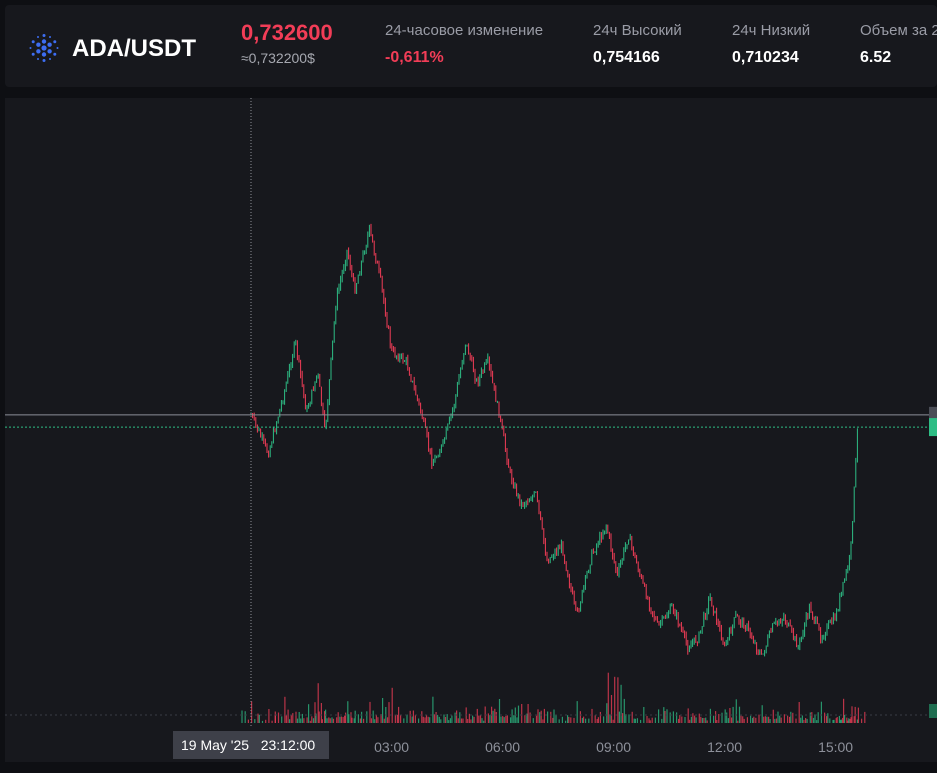 Image resolution: width=937 pixels, height=773 pixels. Describe the element at coordinates (933, 427) in the screenshot. I see `last-price-marker` at that location.